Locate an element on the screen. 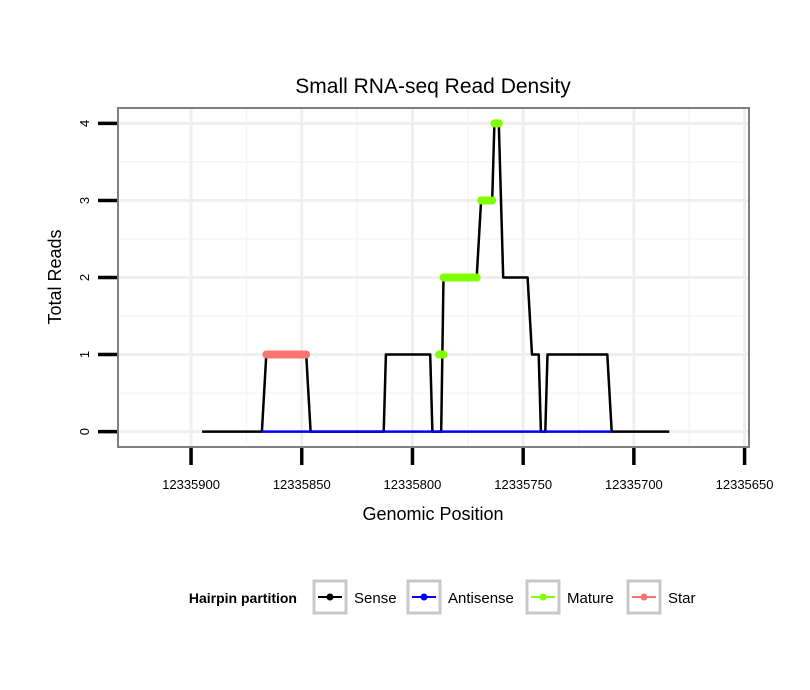  legend-item-star: Star is located at coordinates (661, 597).